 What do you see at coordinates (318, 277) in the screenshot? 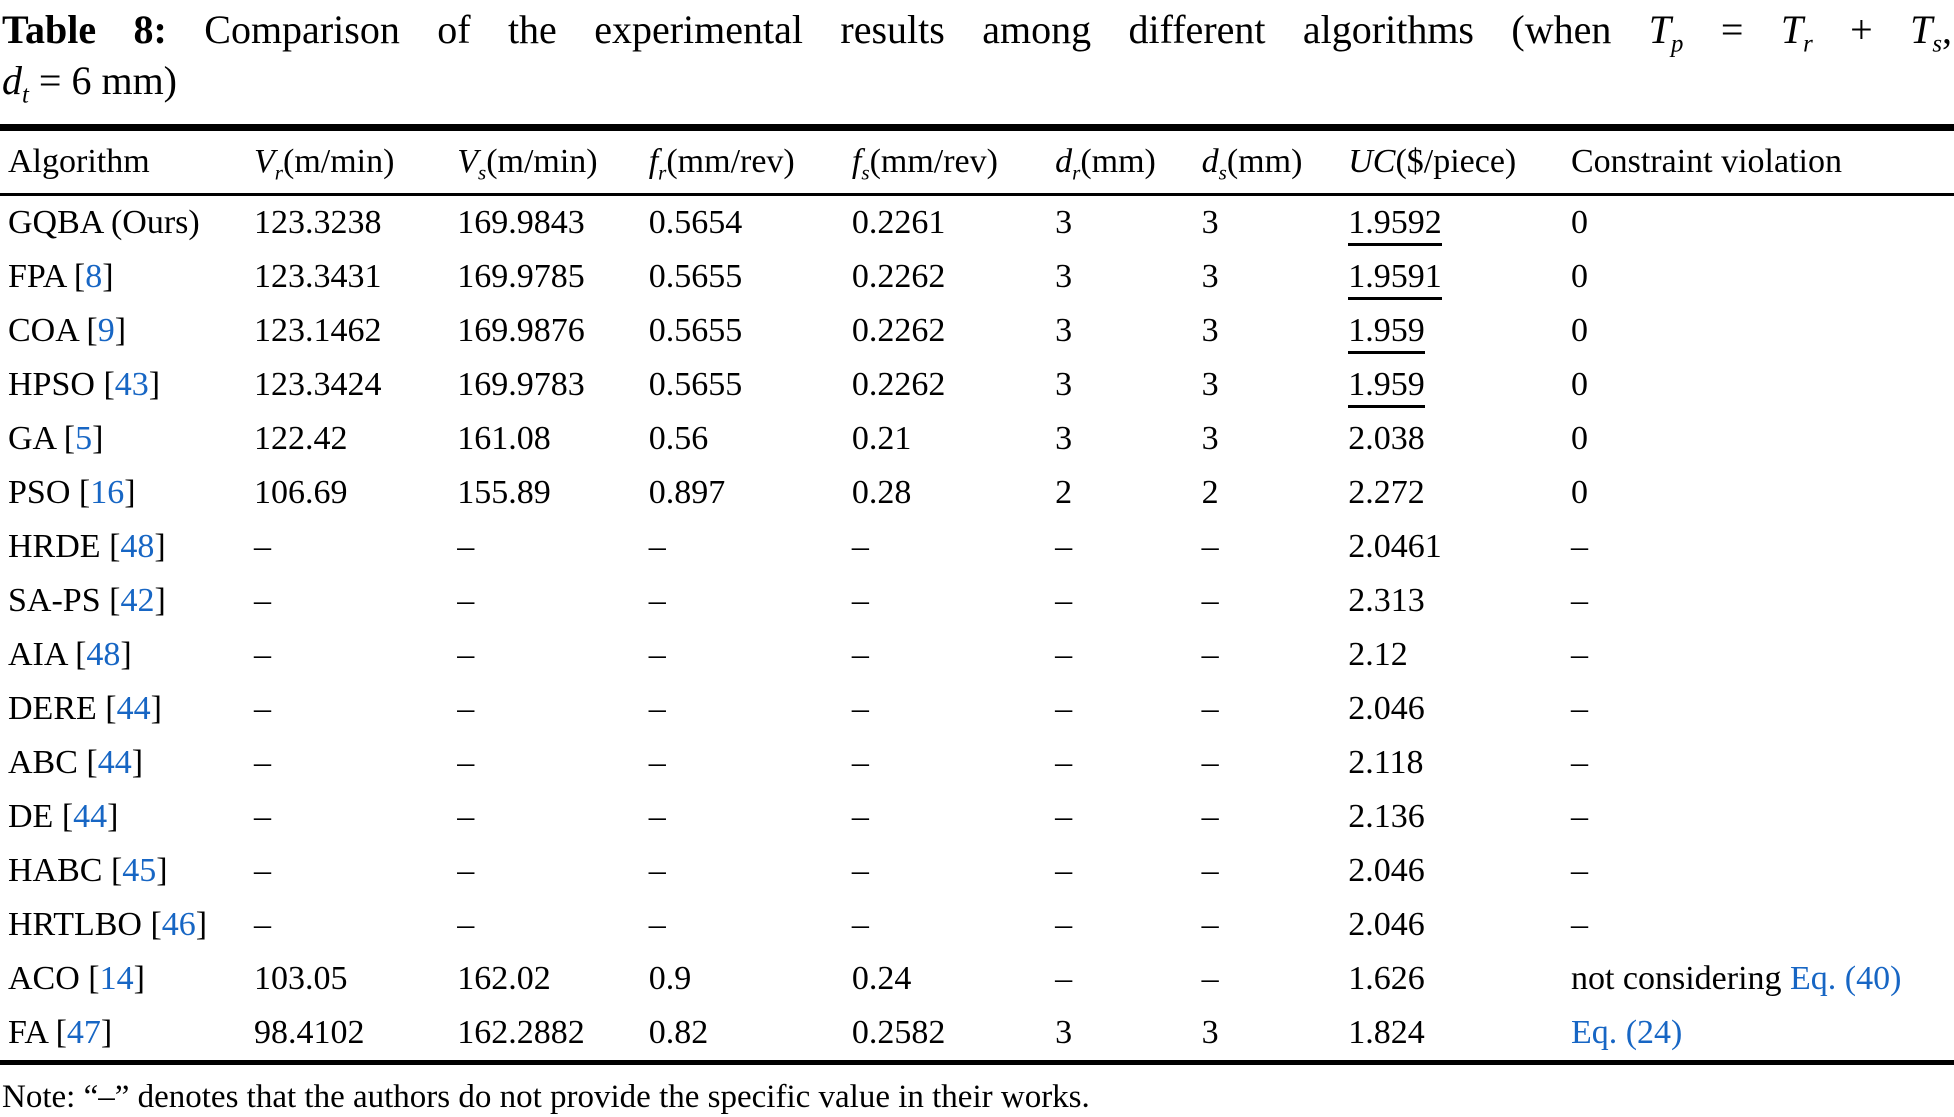
I see `vr-cell: 123.3431` at bounding box center [318, 277].